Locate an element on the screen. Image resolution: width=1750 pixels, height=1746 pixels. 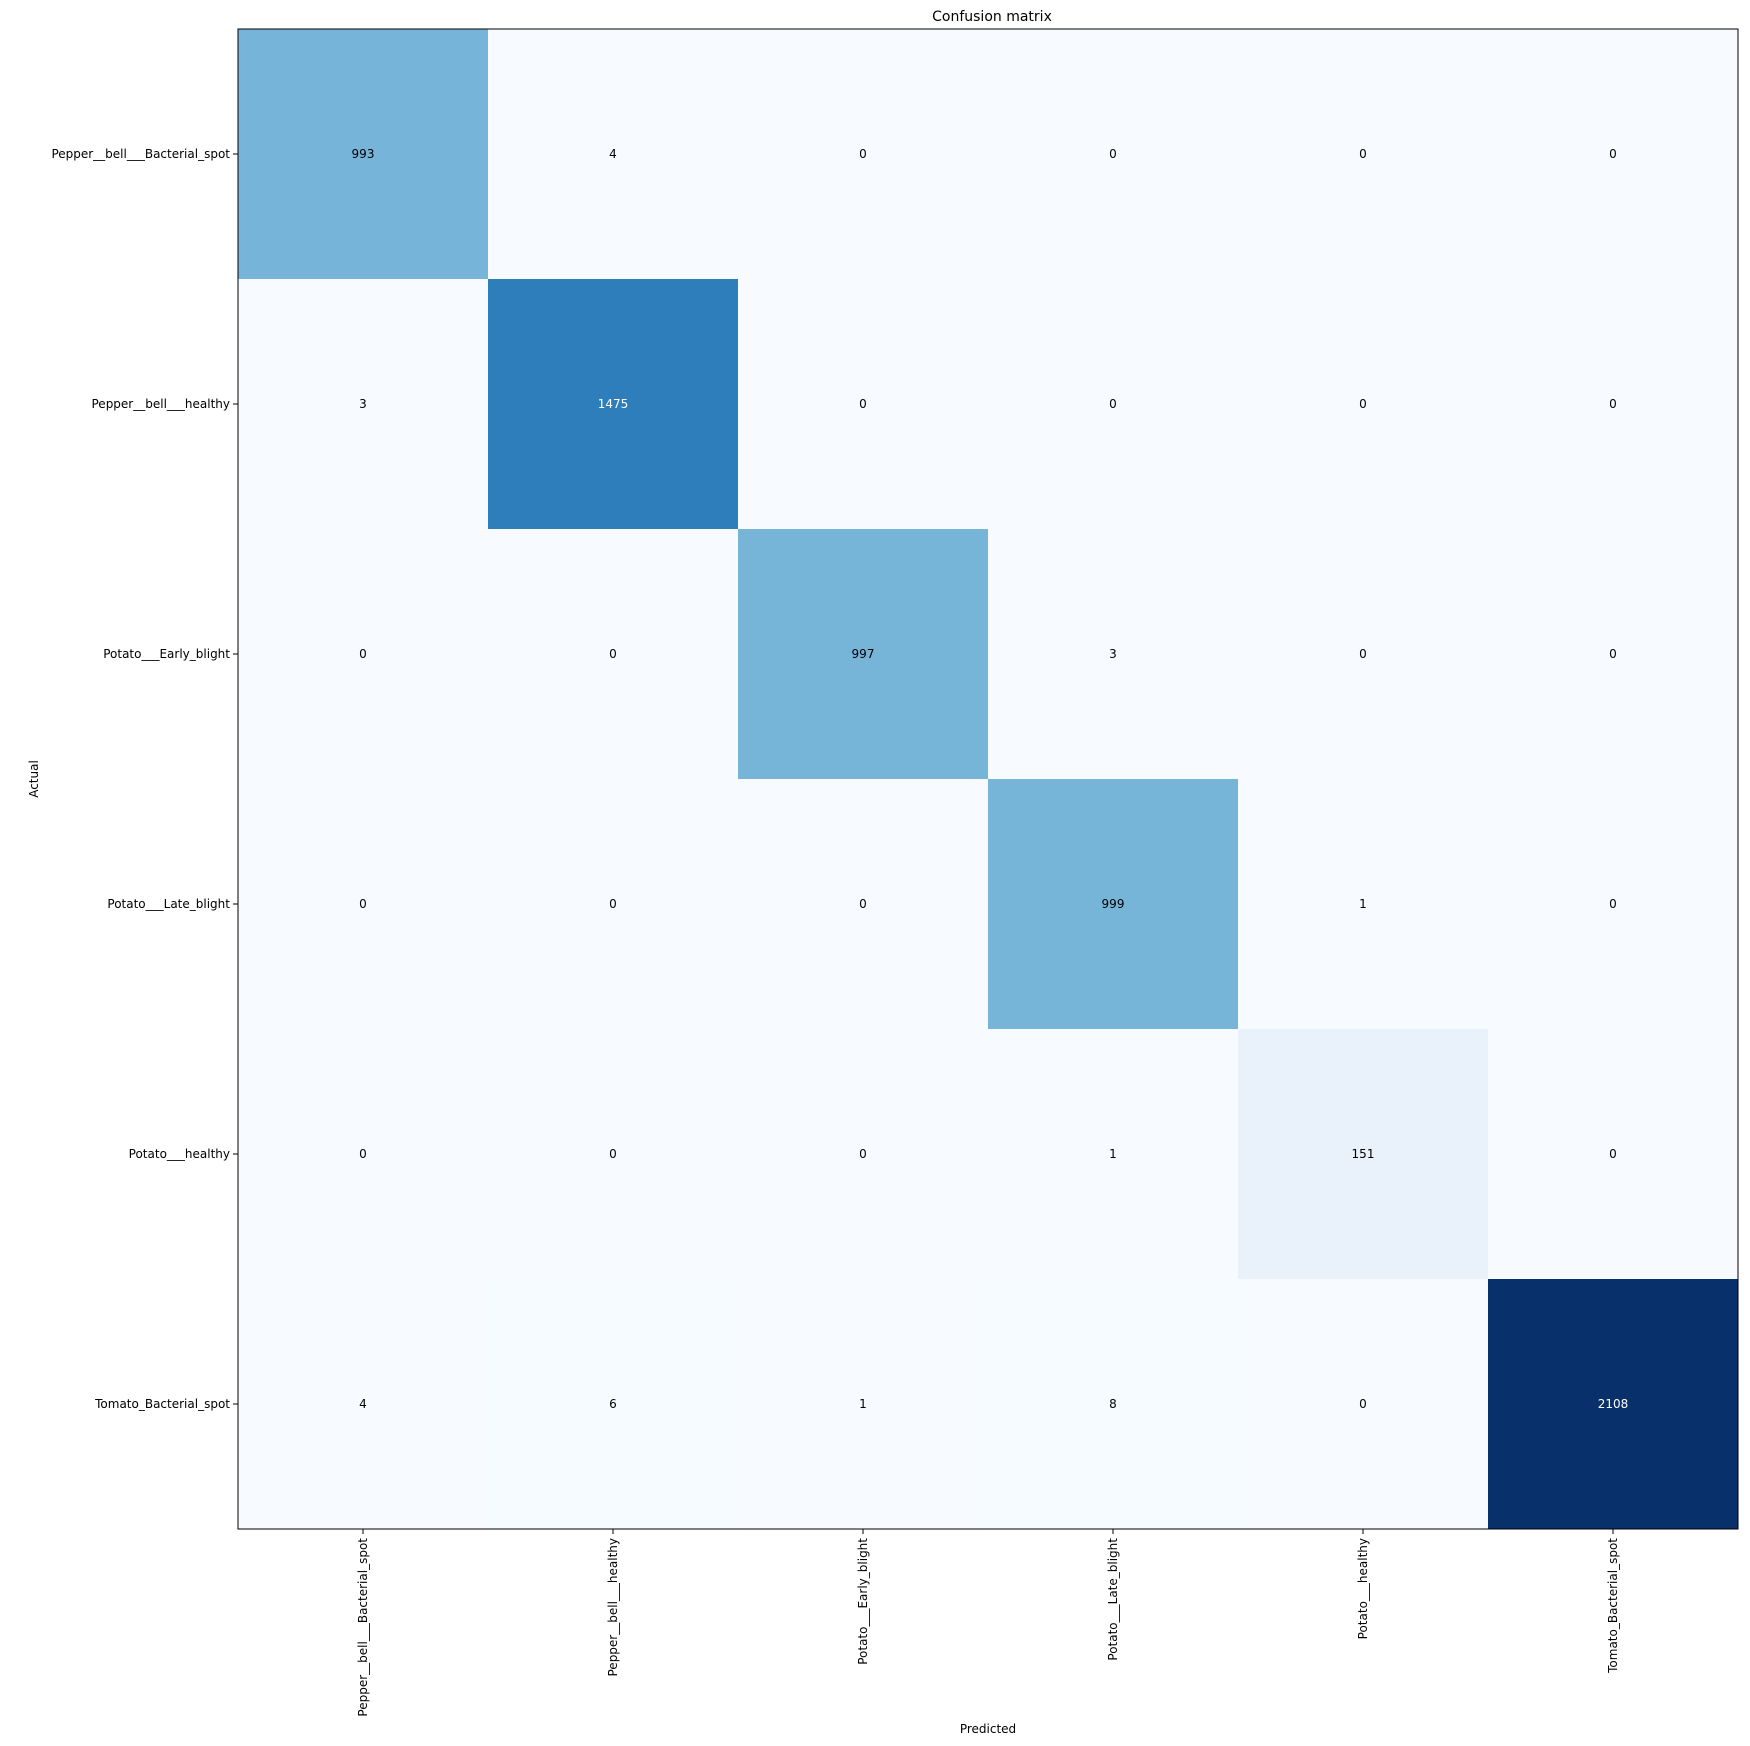
cell-value-label: 1475 is located at coordinates (613, 404).